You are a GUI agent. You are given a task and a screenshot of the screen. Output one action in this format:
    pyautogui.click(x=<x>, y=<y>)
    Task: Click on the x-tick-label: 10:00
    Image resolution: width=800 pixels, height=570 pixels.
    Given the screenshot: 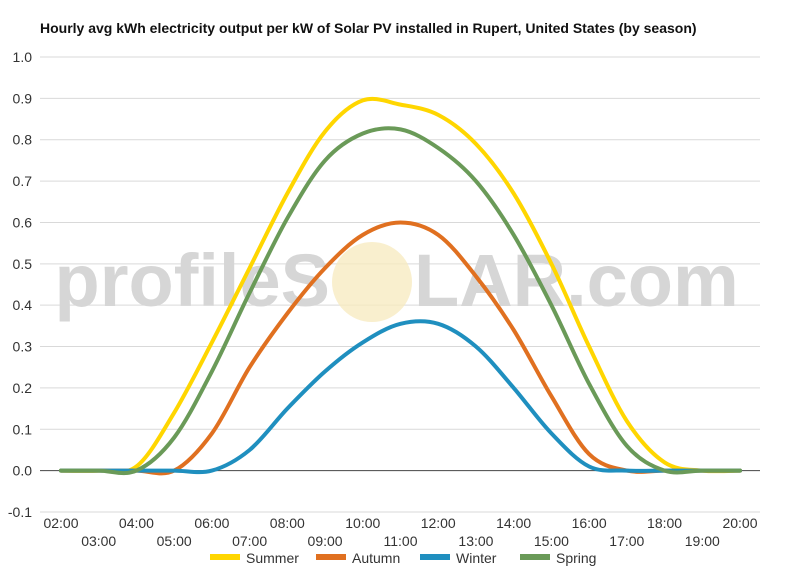 What is the action you would take?
    pyautogui.click(x=362, y=523)
    